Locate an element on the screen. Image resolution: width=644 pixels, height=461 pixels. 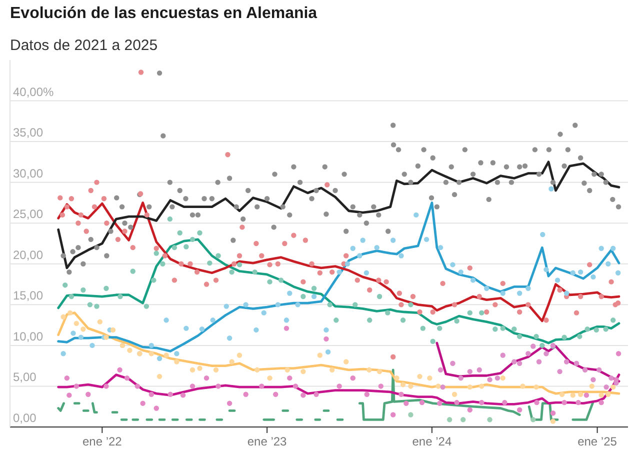
y-tick-label: 40,00% is located at coordinates (33, 91).